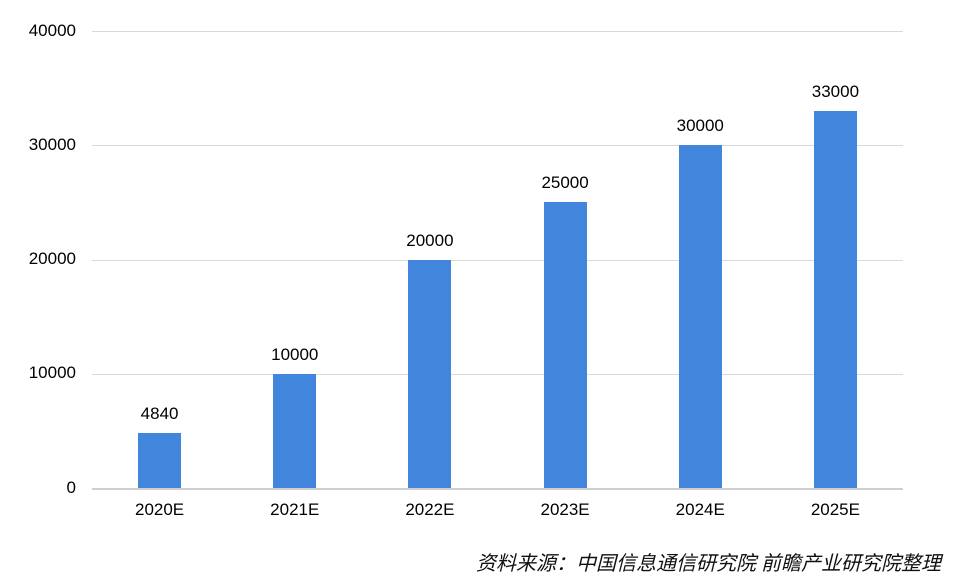  Describe the element at coordinates (295, 354) in the screenshot. I see `bar-value-label: 10000` at that location.